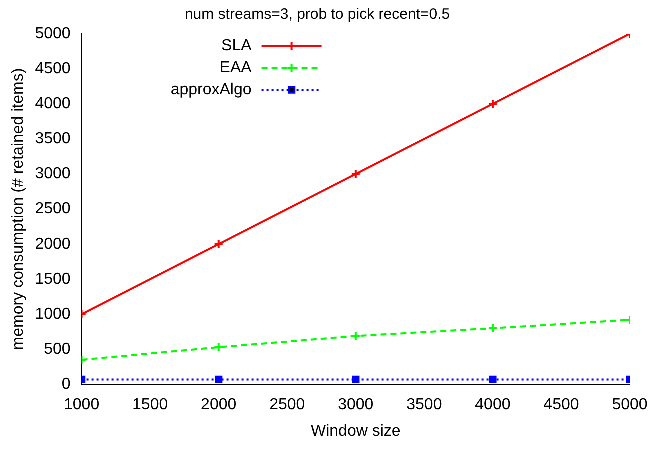 Image resolution: width=655 pixels, height=450 pixels. What do you see at coordinates (53, 314) in the screenshot?
I see `y-tick-label: 1000` at bounding box center [53, 314].